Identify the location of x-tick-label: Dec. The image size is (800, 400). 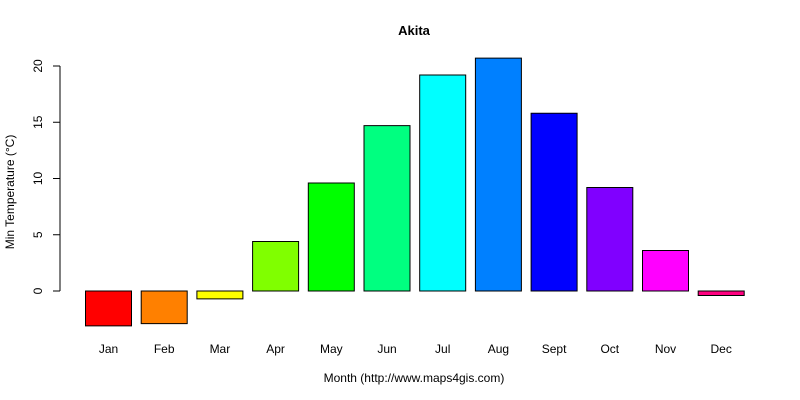
(721, 349).